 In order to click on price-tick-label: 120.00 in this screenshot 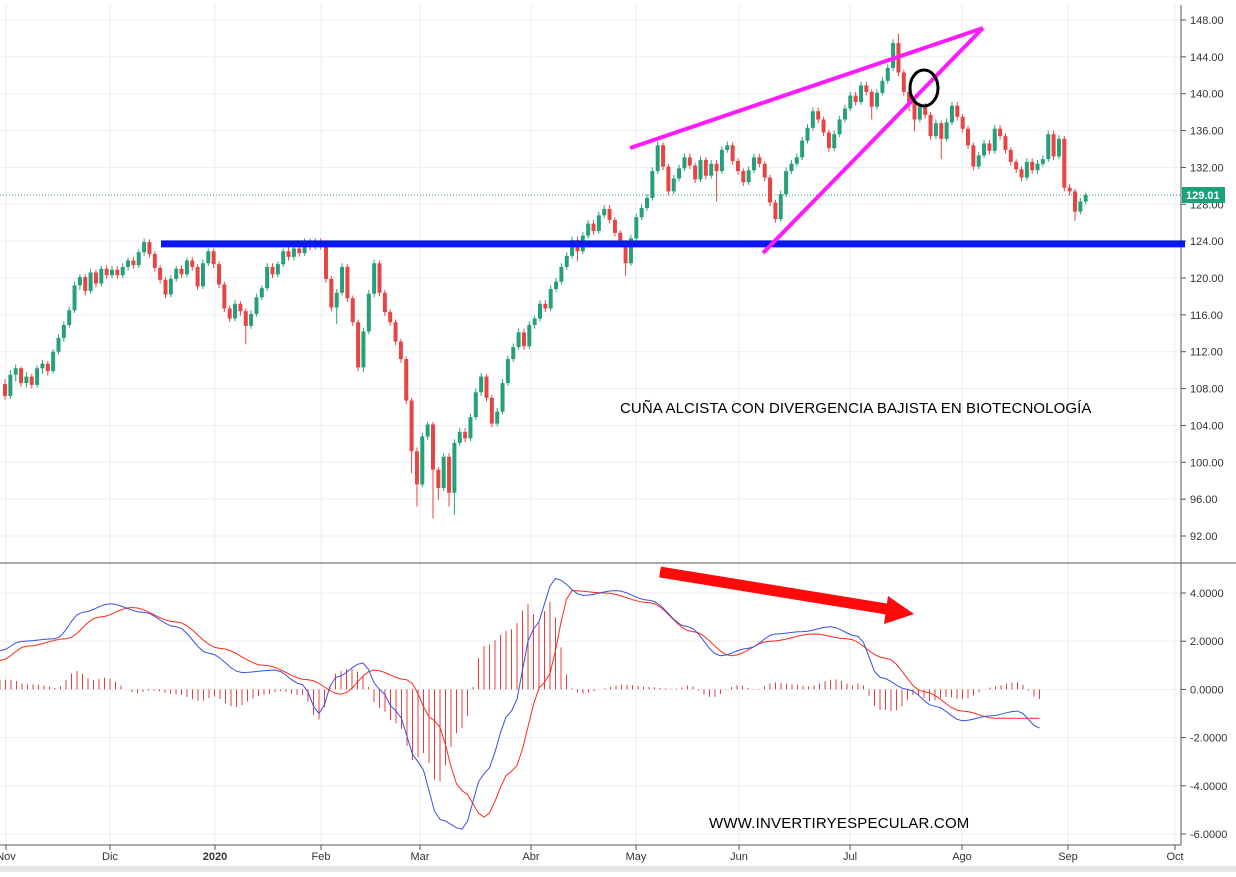, I will do `click(1207, 279)`.